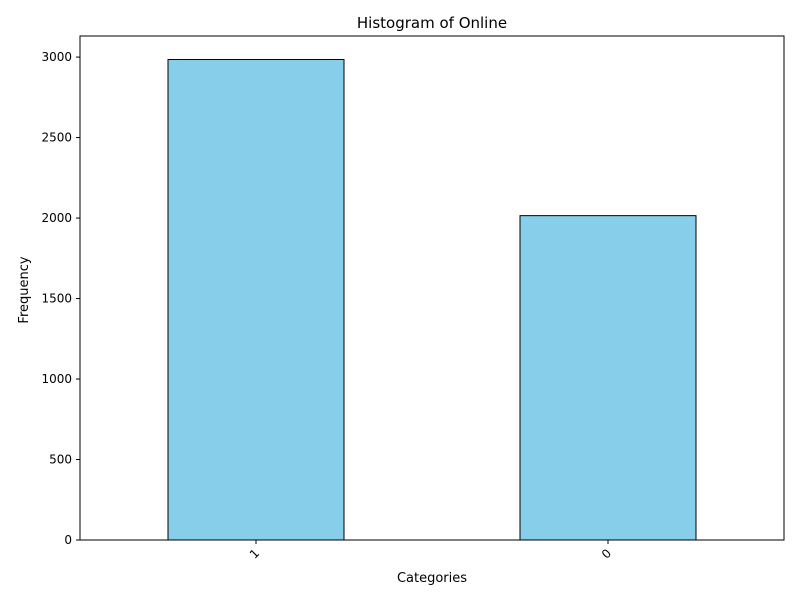 The width and height of the screenshot is (800, 600). I want to click on y-tick-label: 1500, so click(56, 299).